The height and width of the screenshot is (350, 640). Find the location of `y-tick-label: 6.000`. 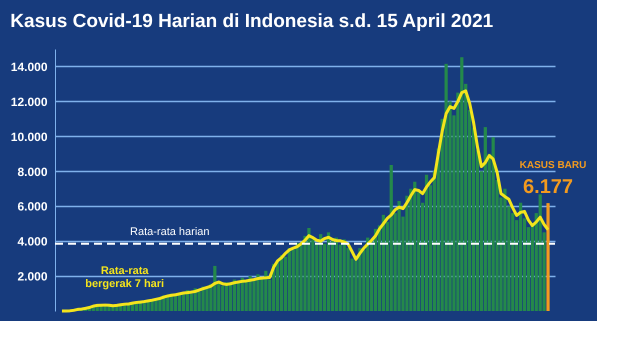

y-tick-label: 6.000 is located at coordinates (32, 207).